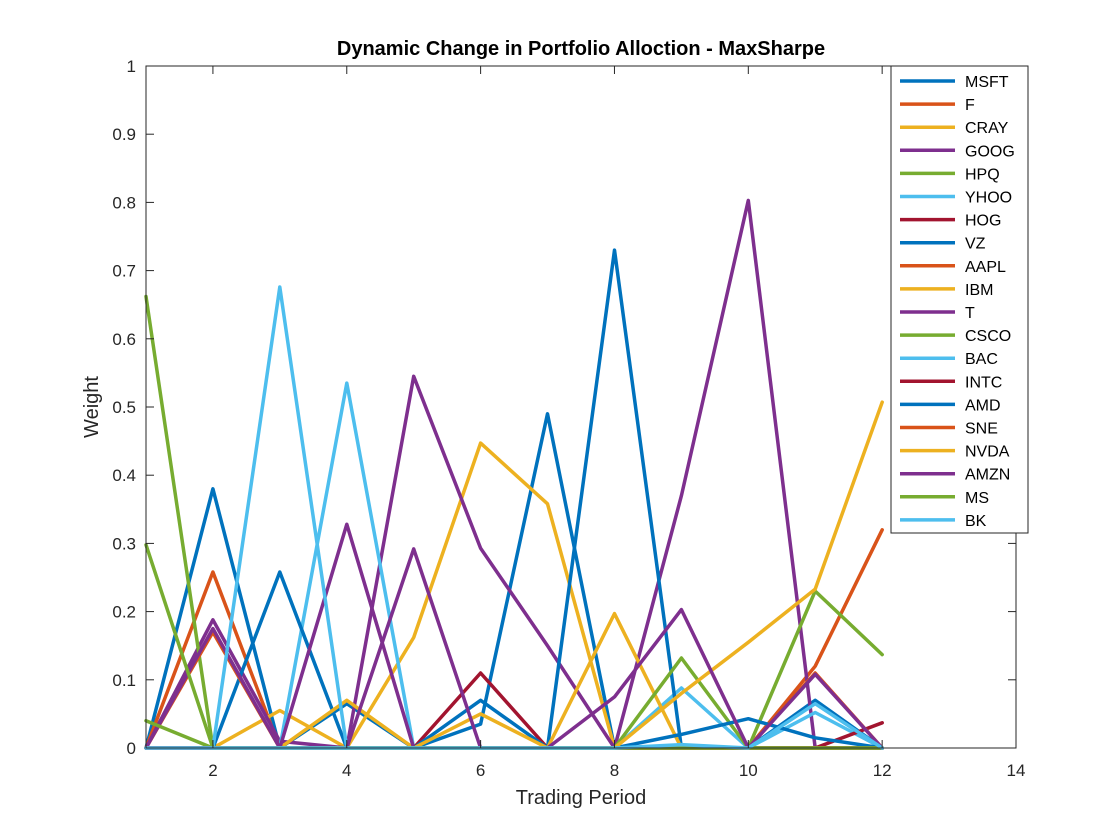  Describe the element at coordinates (949, 429) in the screenshot. I see `legend-entry-sne: SNE` at that location.